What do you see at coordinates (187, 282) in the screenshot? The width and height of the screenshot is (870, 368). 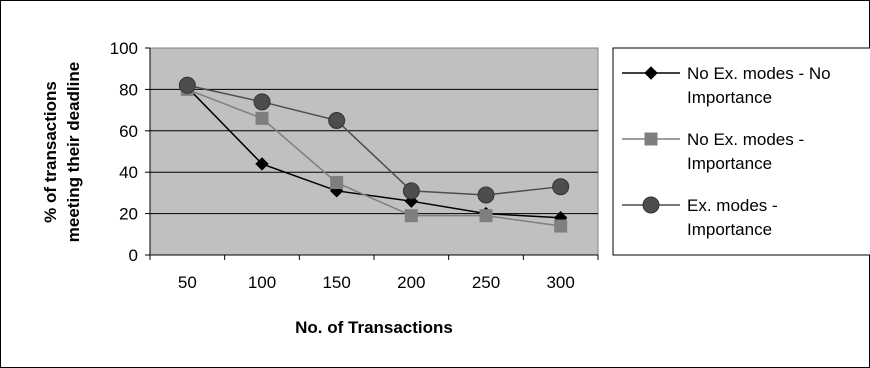 I see `x-tick-label: 50` at bounding box center [187, 282].